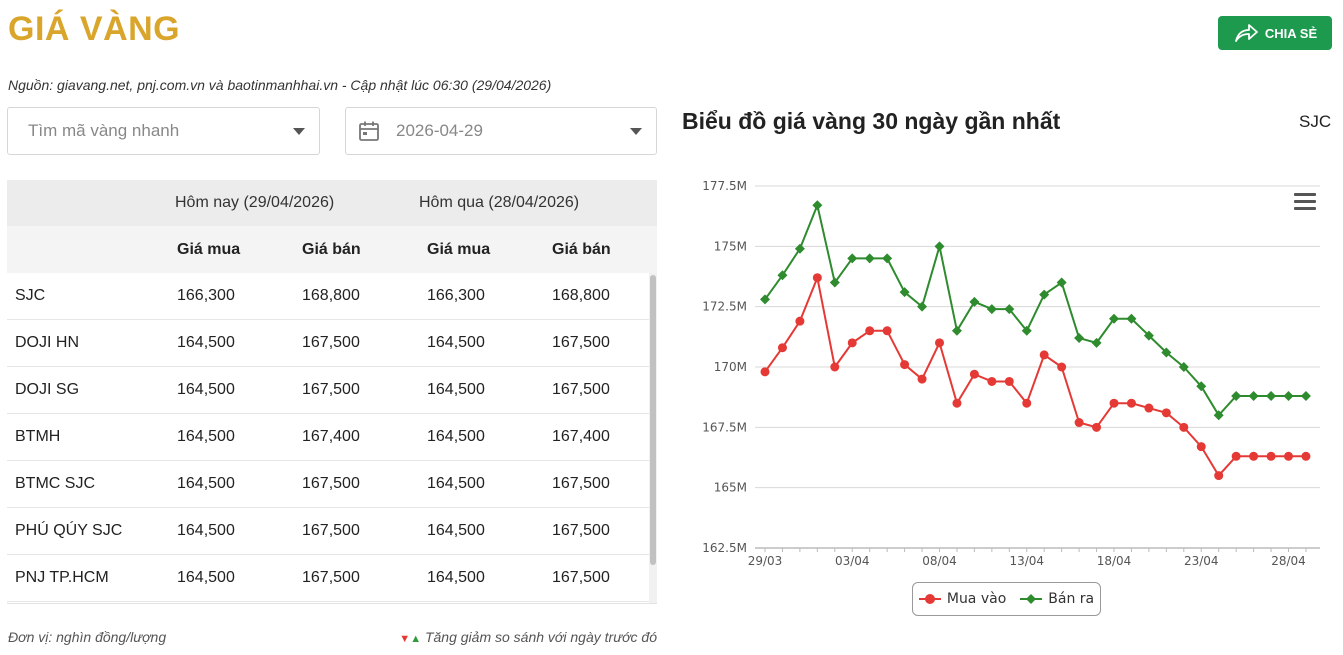 This screenshot has width=1343, height=655. I want to click on change-note-text: Tăng giảm so sánh với ngày trước đó, so click(540, 637).